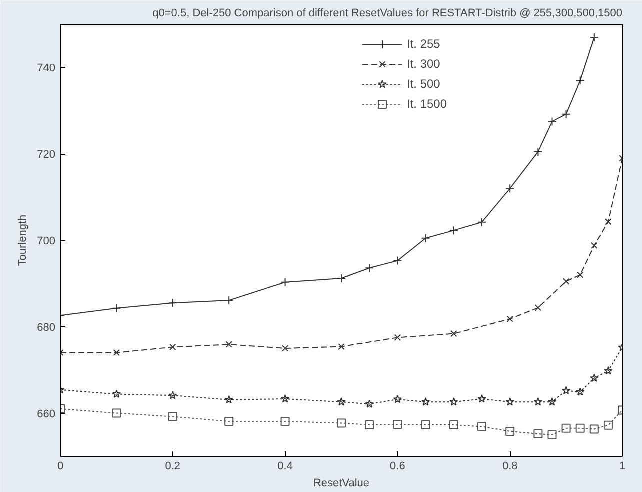 Image resolution: width=642 pixels, height=492 pixels. Describe the element at coordinates (60, 466) in the screenshot. I see `x-tick-label: 0` at that location.